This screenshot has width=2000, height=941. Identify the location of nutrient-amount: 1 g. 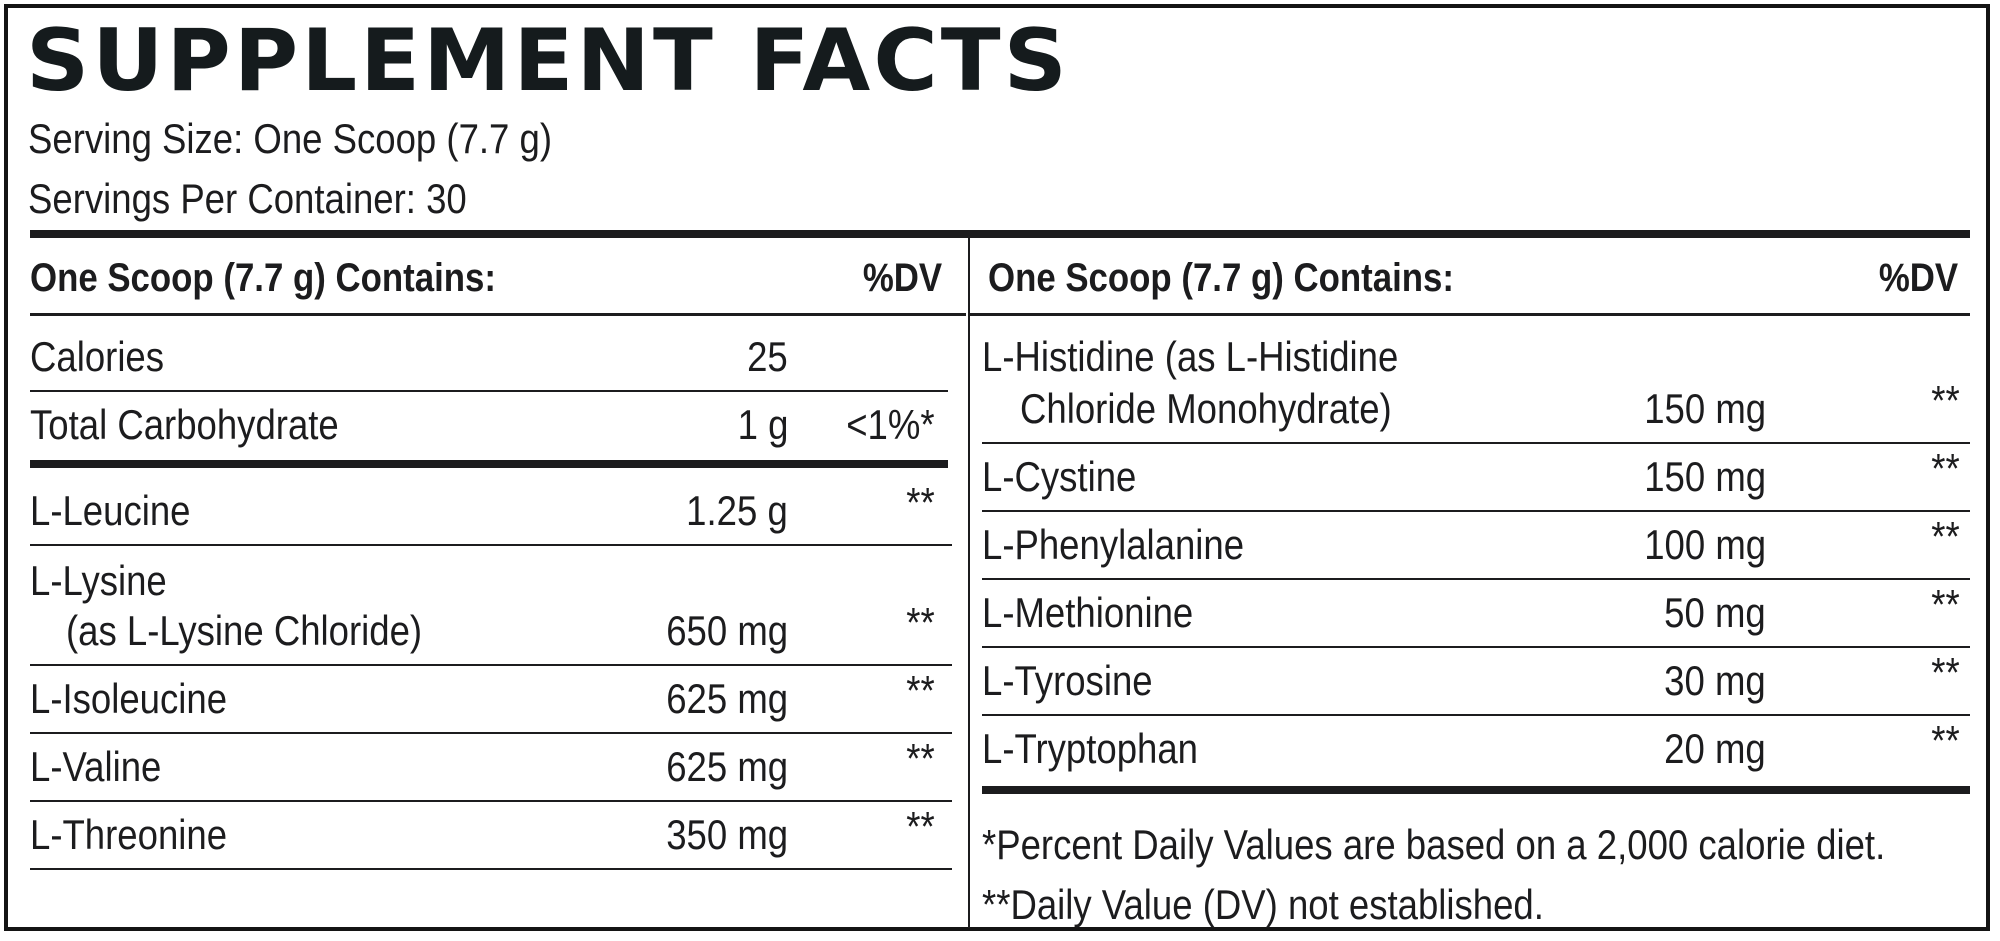
(762, 424).